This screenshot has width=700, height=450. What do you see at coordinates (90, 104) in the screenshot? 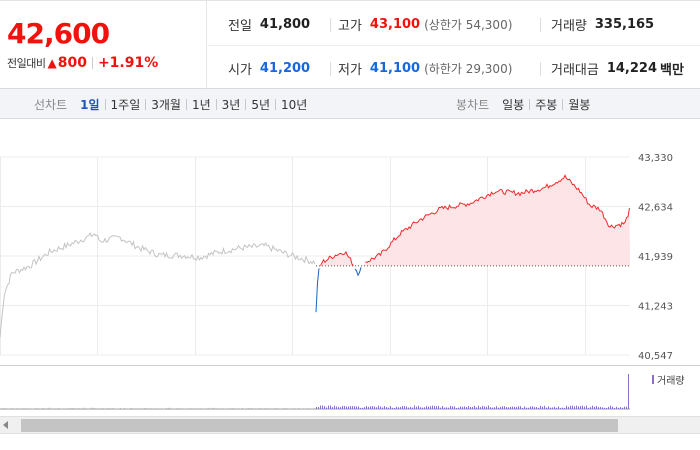
I see `period-1d-tab: 1일` at bounding box center [90, 104].